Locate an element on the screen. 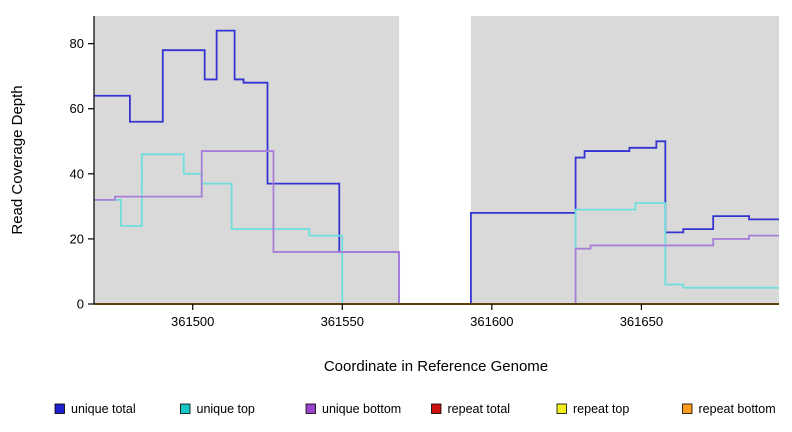 The height and width of the screenshot is (432, 792). legend-item-repeat-bottom: repeat bottom is located at coordinates (729, 409).